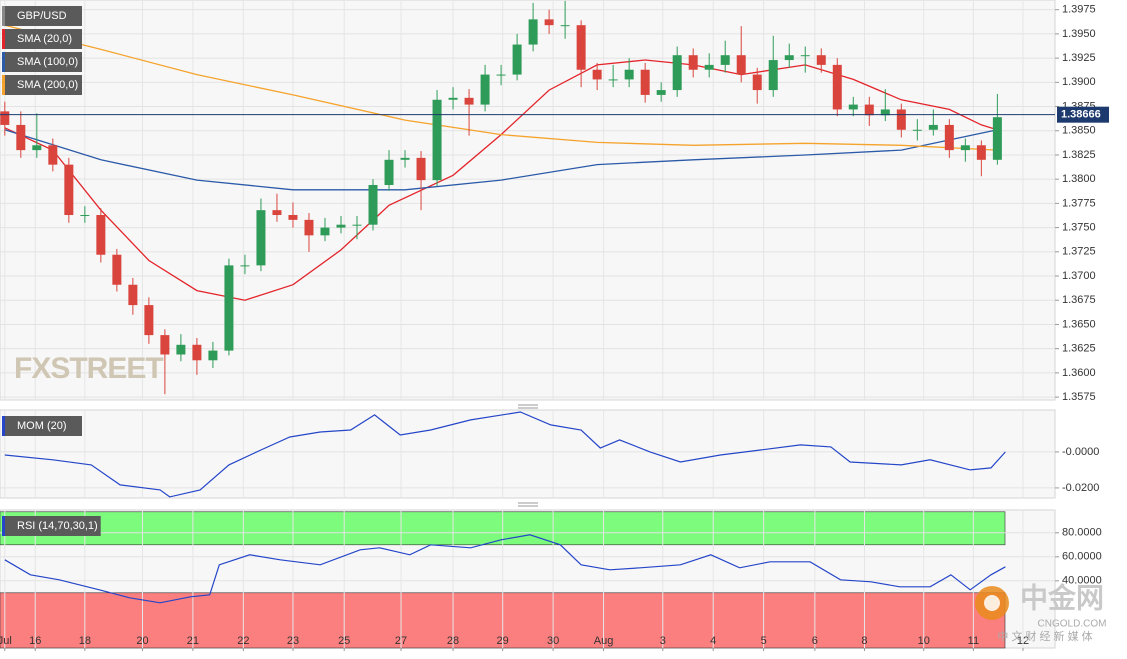 The image size is (1127, 659). Describe the element at coordinates (1079, 228) in the screenshot. I see `y-tick-label: 1.3750` at that location.